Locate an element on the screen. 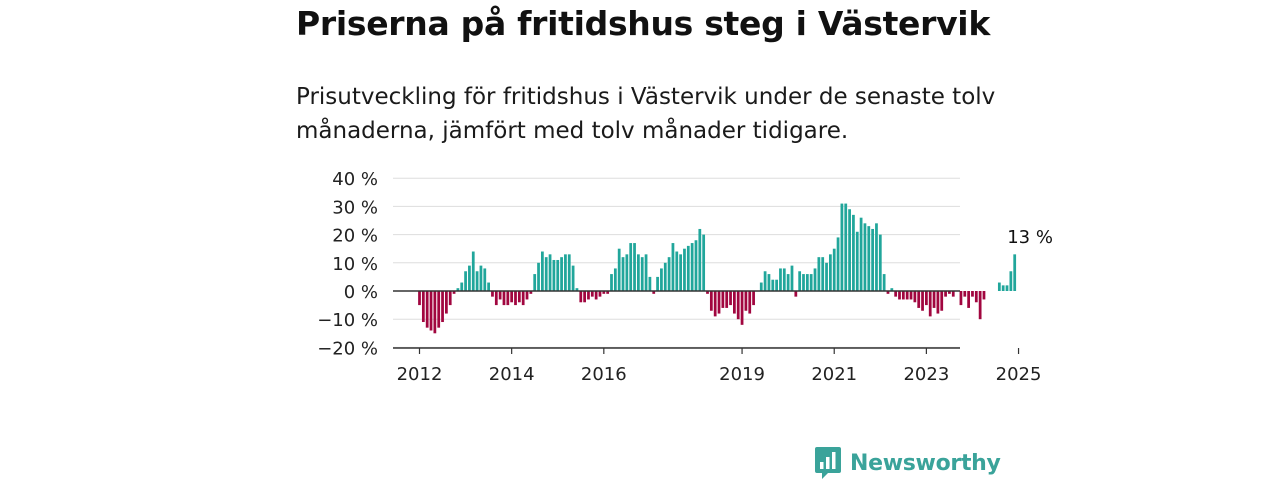 This screenshot has height=480, width=1280. x-tick-label: 2023 is located at coordinates (926, 374).